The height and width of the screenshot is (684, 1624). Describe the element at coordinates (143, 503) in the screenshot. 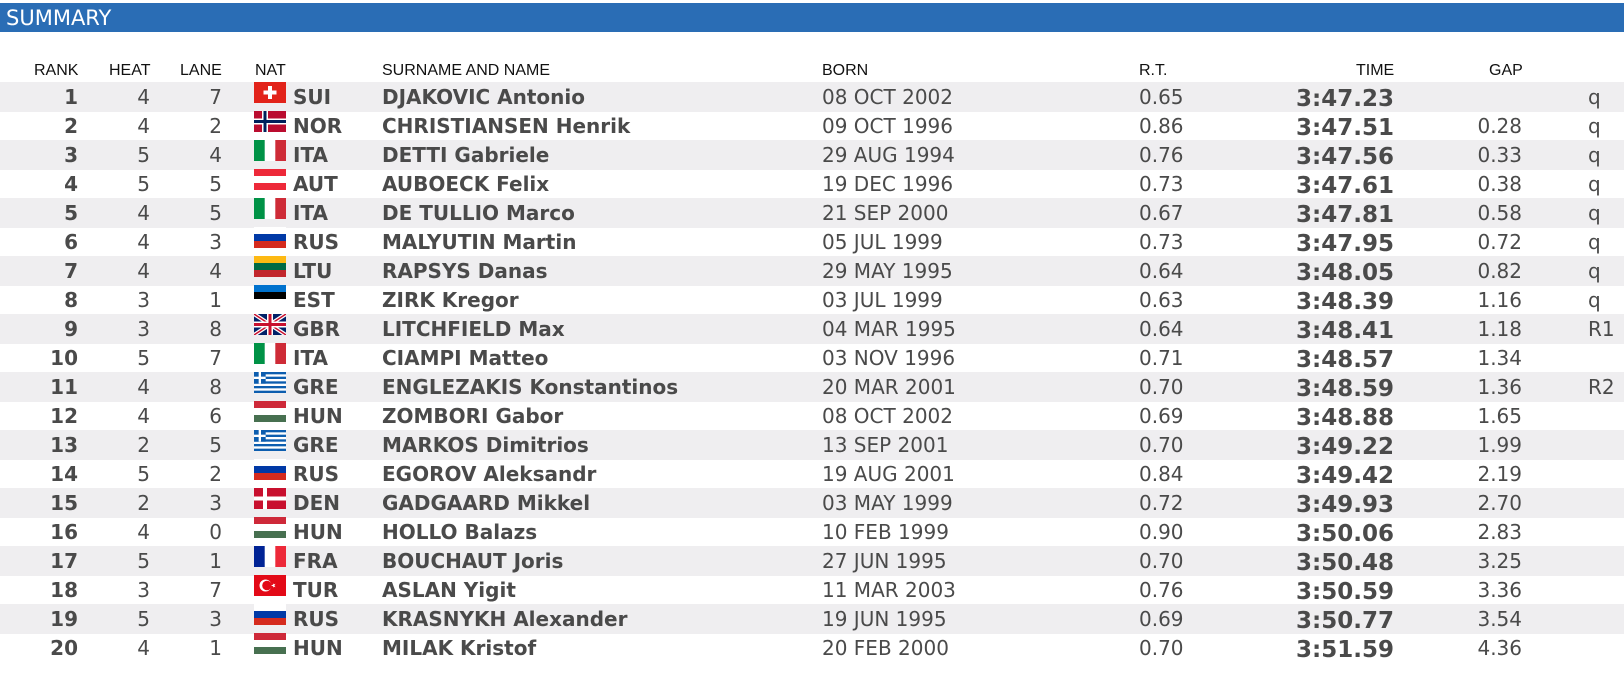

I see `heat-cell: 2` at that location.